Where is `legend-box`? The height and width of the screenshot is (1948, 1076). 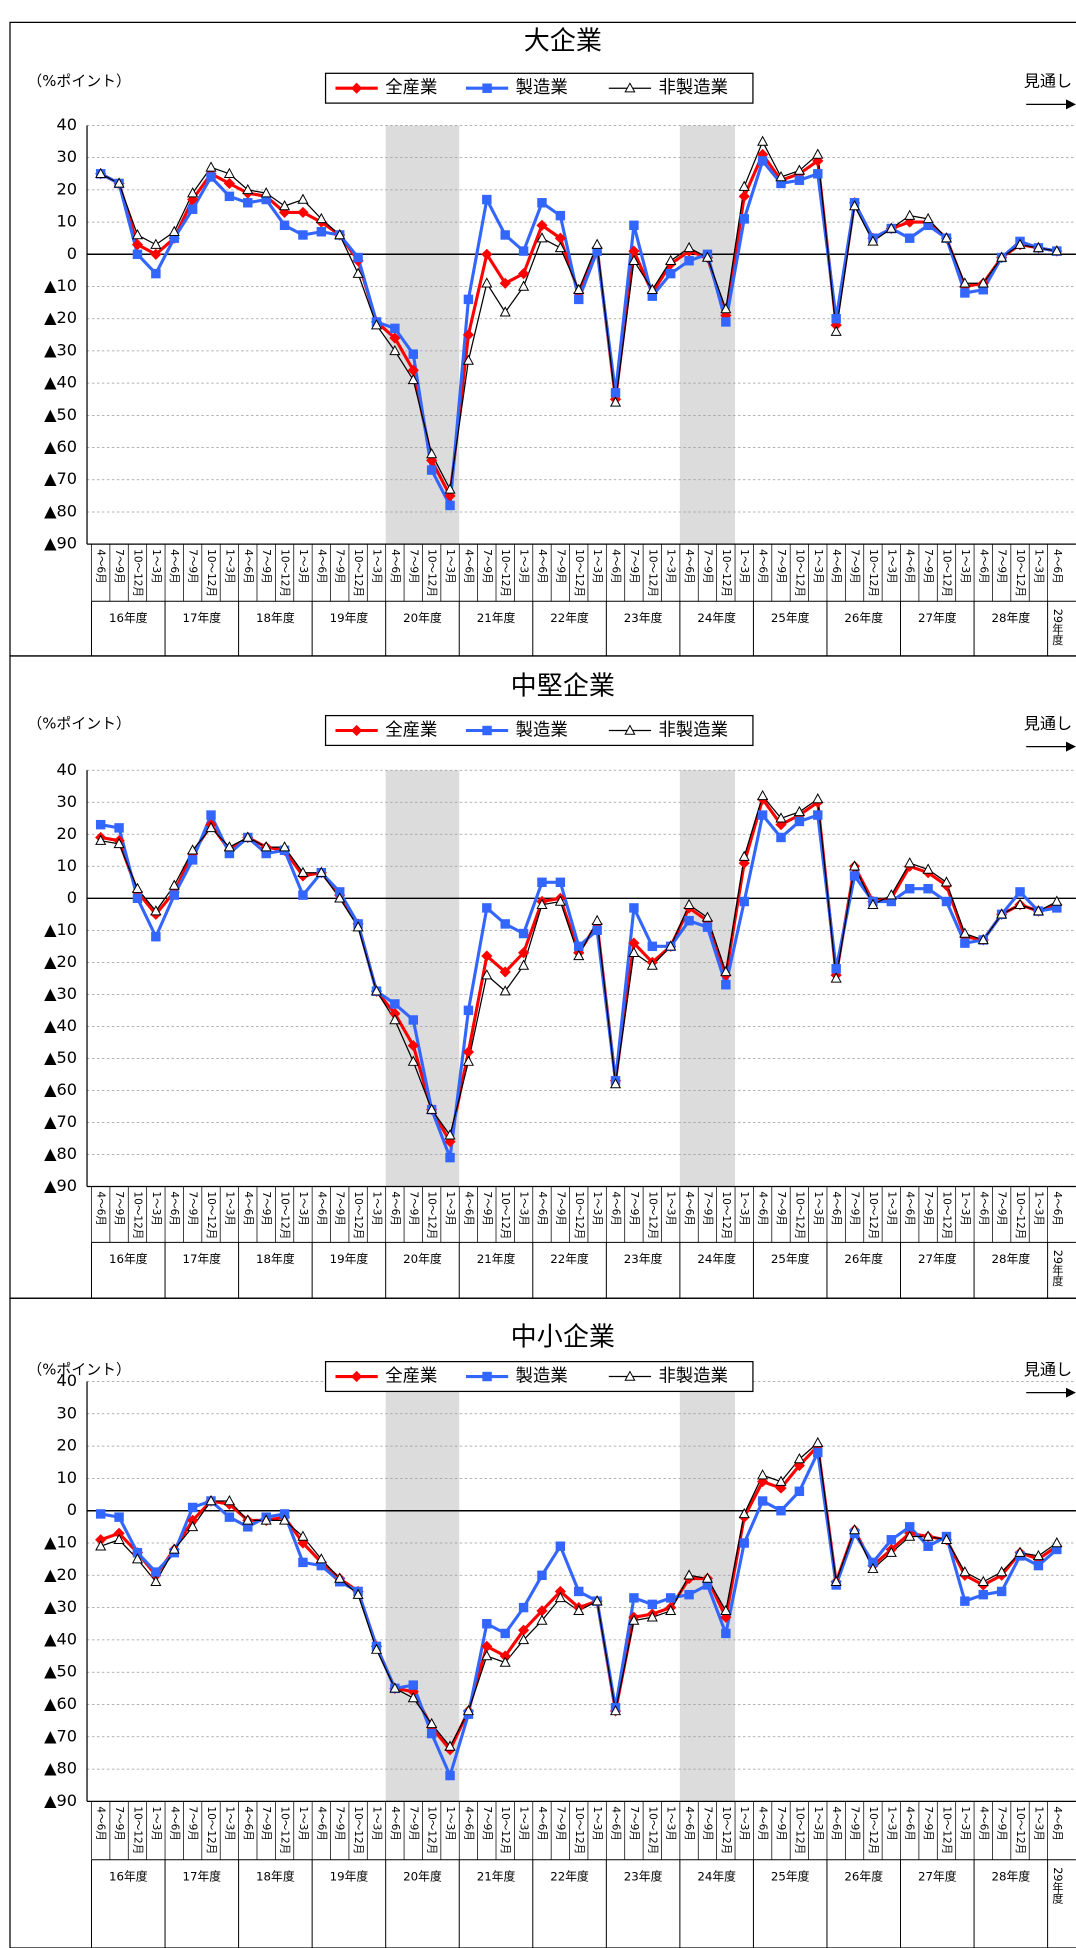
legend-box is located at coordinates (539, 88).